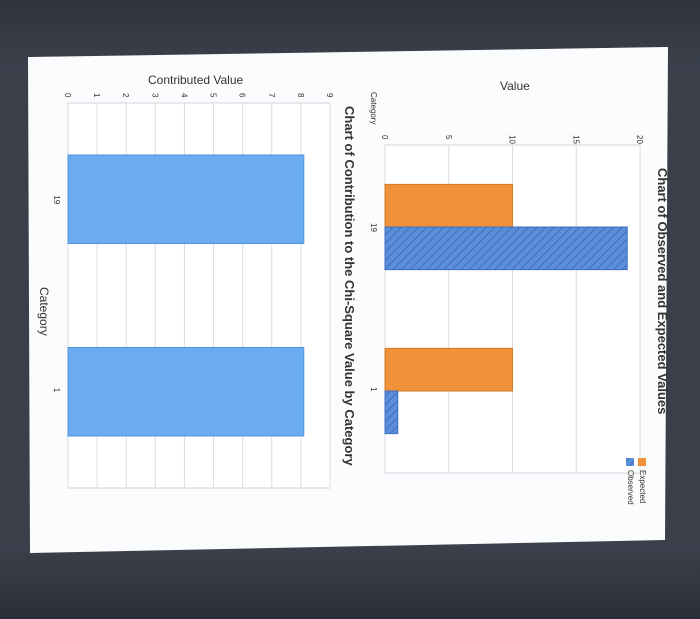  What do you see at coordinates (271, 95) in the screenshot?
I see `value-tick-label: 7` at bounding box center [271, 95].